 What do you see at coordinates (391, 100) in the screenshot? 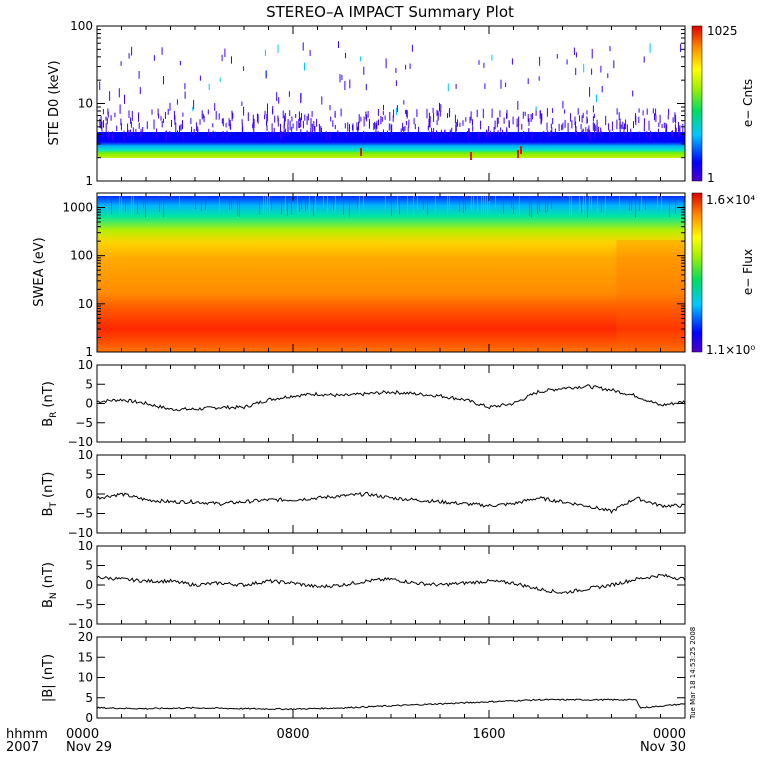
I see `ste-speckle` at bounding box center [391, 100].